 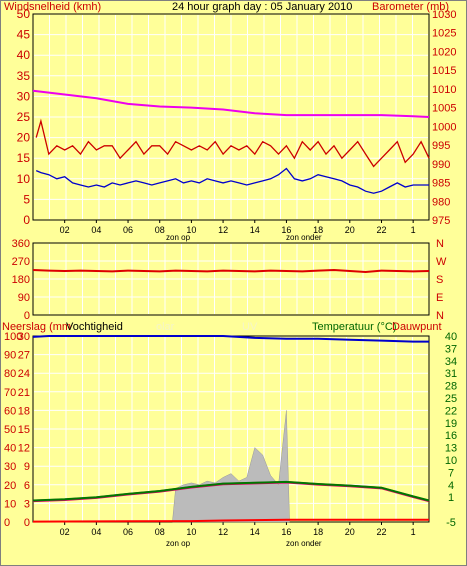 What do you see at coordinates (451, 399) in the screenshot?
I see `temperature-tick-label: 25` at bounding box center [451, 399].